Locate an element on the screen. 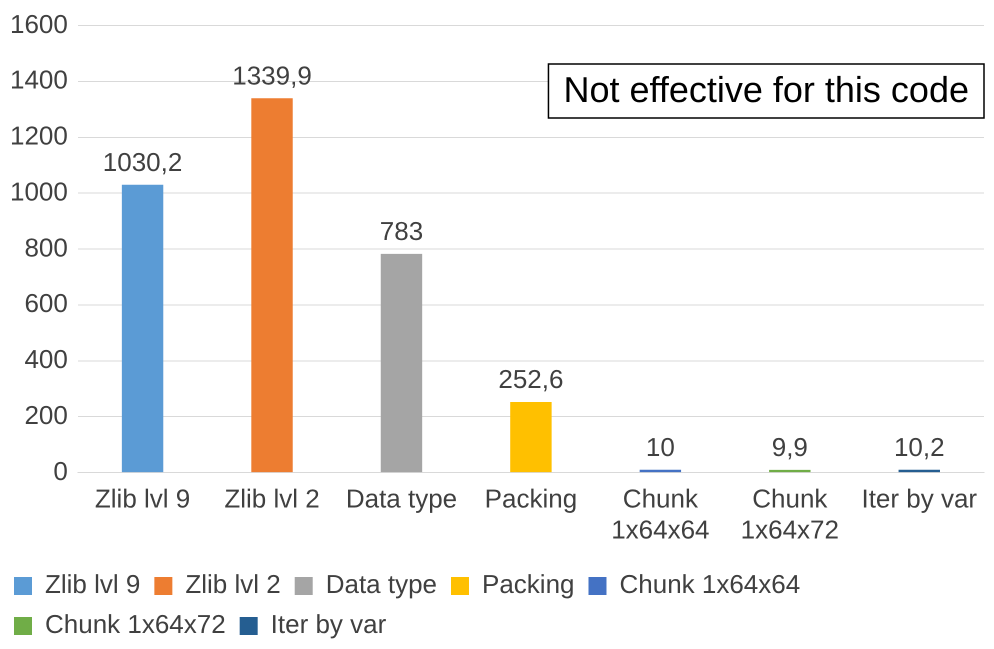 The image size is (994, 649). y-tick-label: 600 is located at coordinates (46, 303).